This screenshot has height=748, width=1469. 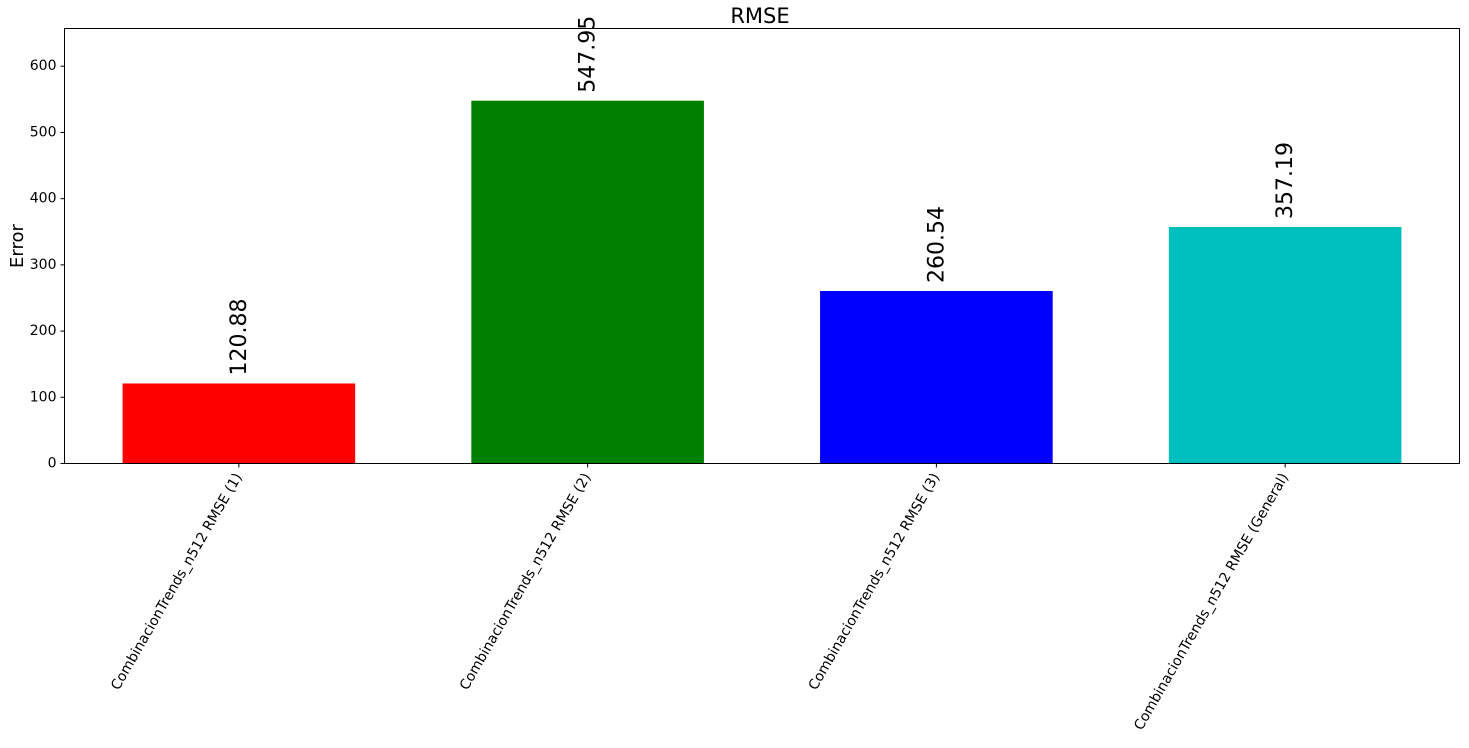 What do you see at coordinates (43, 265) in the screenshot?
I see `y-tick-label: 300` at bounding box center [43, 265].